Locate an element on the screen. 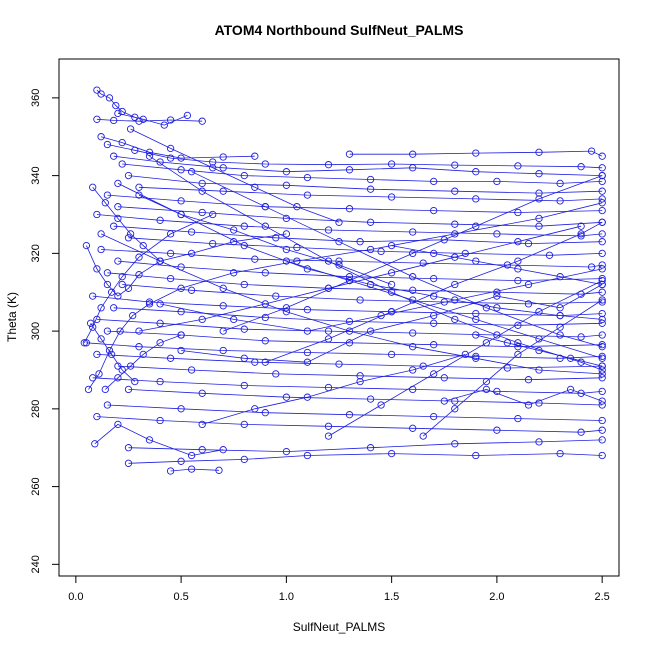  y-tick-label: 320 is located at coordinates (36, 253).